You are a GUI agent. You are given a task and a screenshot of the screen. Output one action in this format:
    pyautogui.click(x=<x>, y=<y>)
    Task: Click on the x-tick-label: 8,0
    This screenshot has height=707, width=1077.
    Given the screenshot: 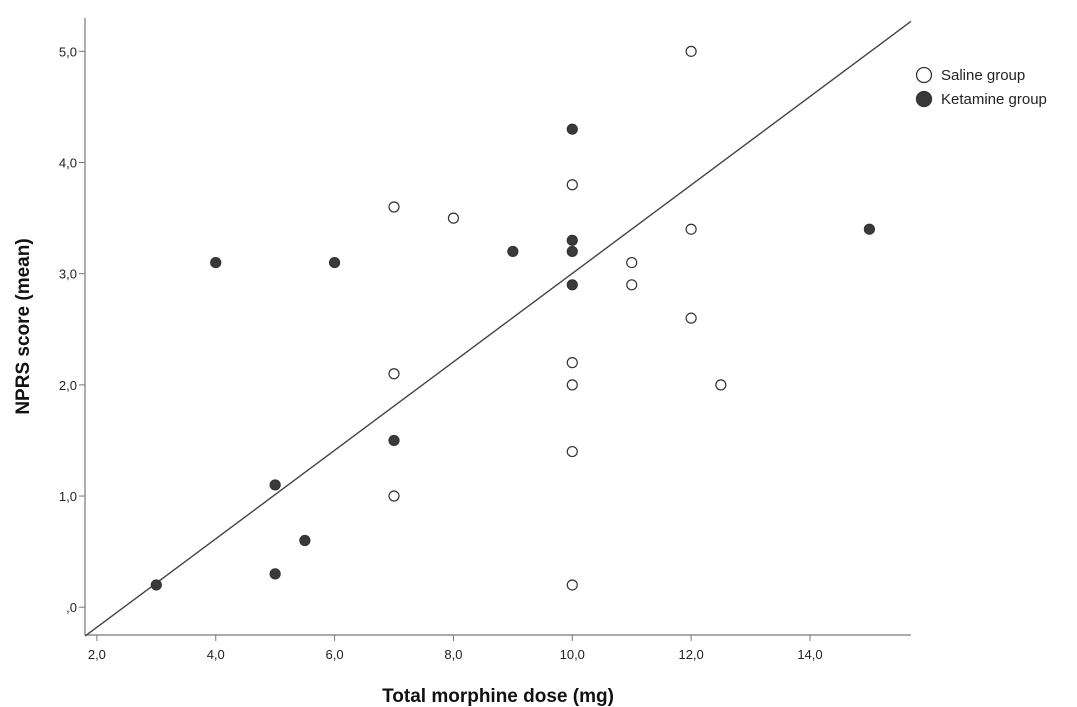 What is the action you would take?
    pyautogui.click(x=453, y=654)
    